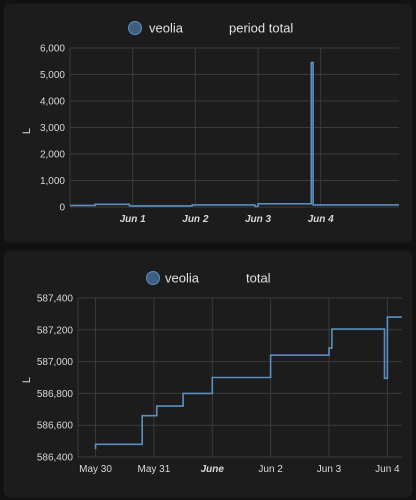 This screenshot has width=416, height=500. Describe the element at coordinates (62, 208) in the screenshot. I see `y-tick-label: 0` at that location.